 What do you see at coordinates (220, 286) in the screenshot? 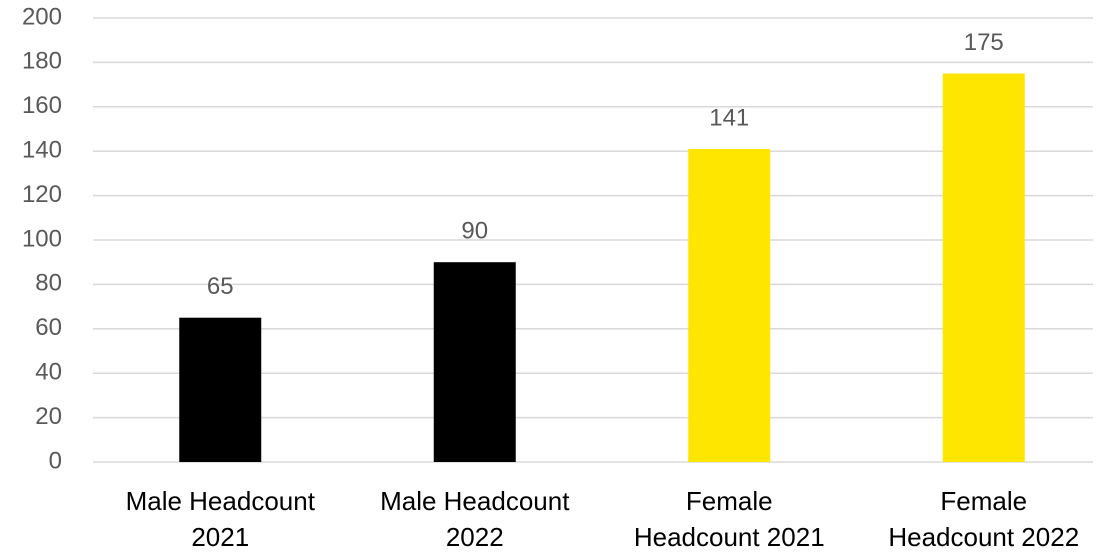
I see `value-label: 65` at bounding box center [220, 286].